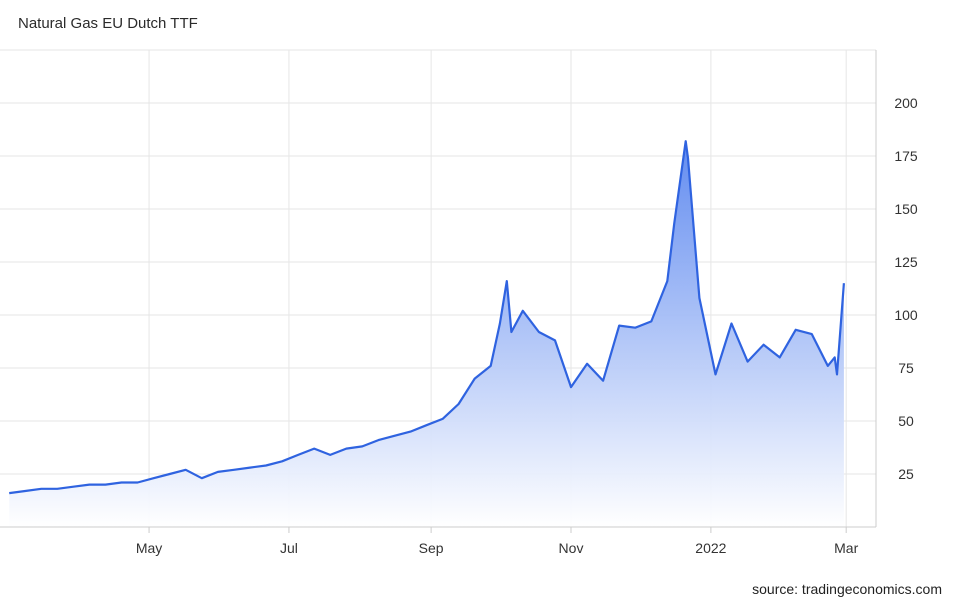 Image resolution: width=956 pixels, height=600 pixels. I want to click on y-tick-label: 75, so click(906, 368).